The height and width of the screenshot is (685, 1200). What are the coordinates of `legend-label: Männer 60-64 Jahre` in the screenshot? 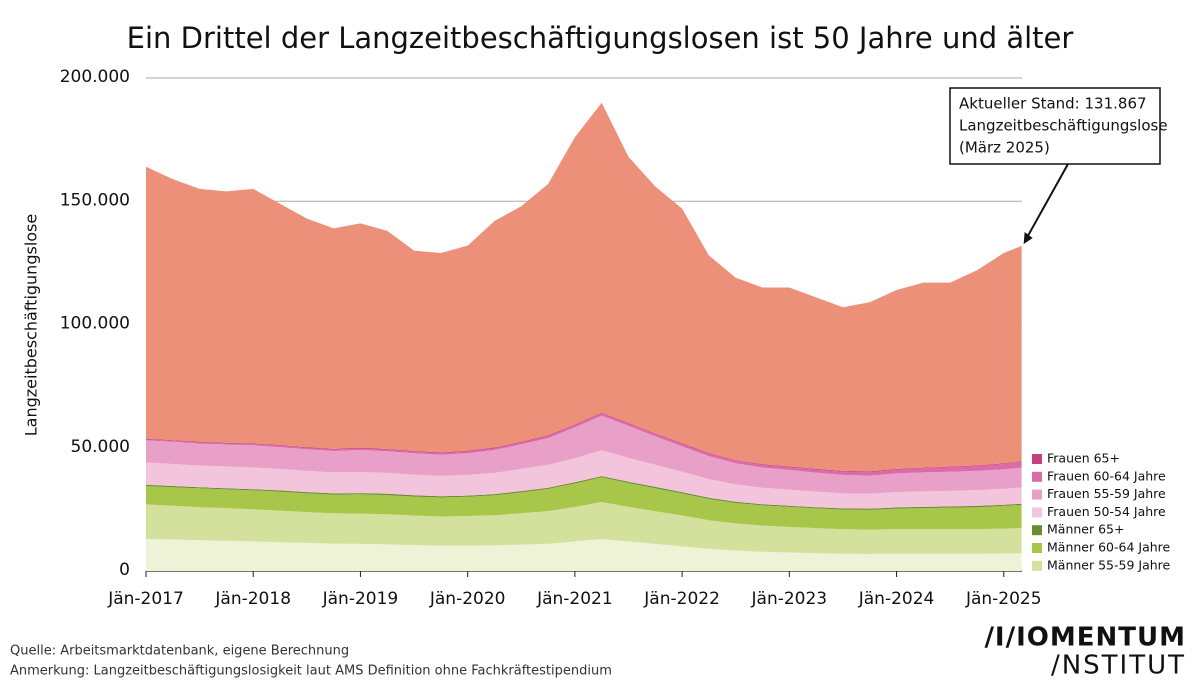 It's located at (1109, 547).